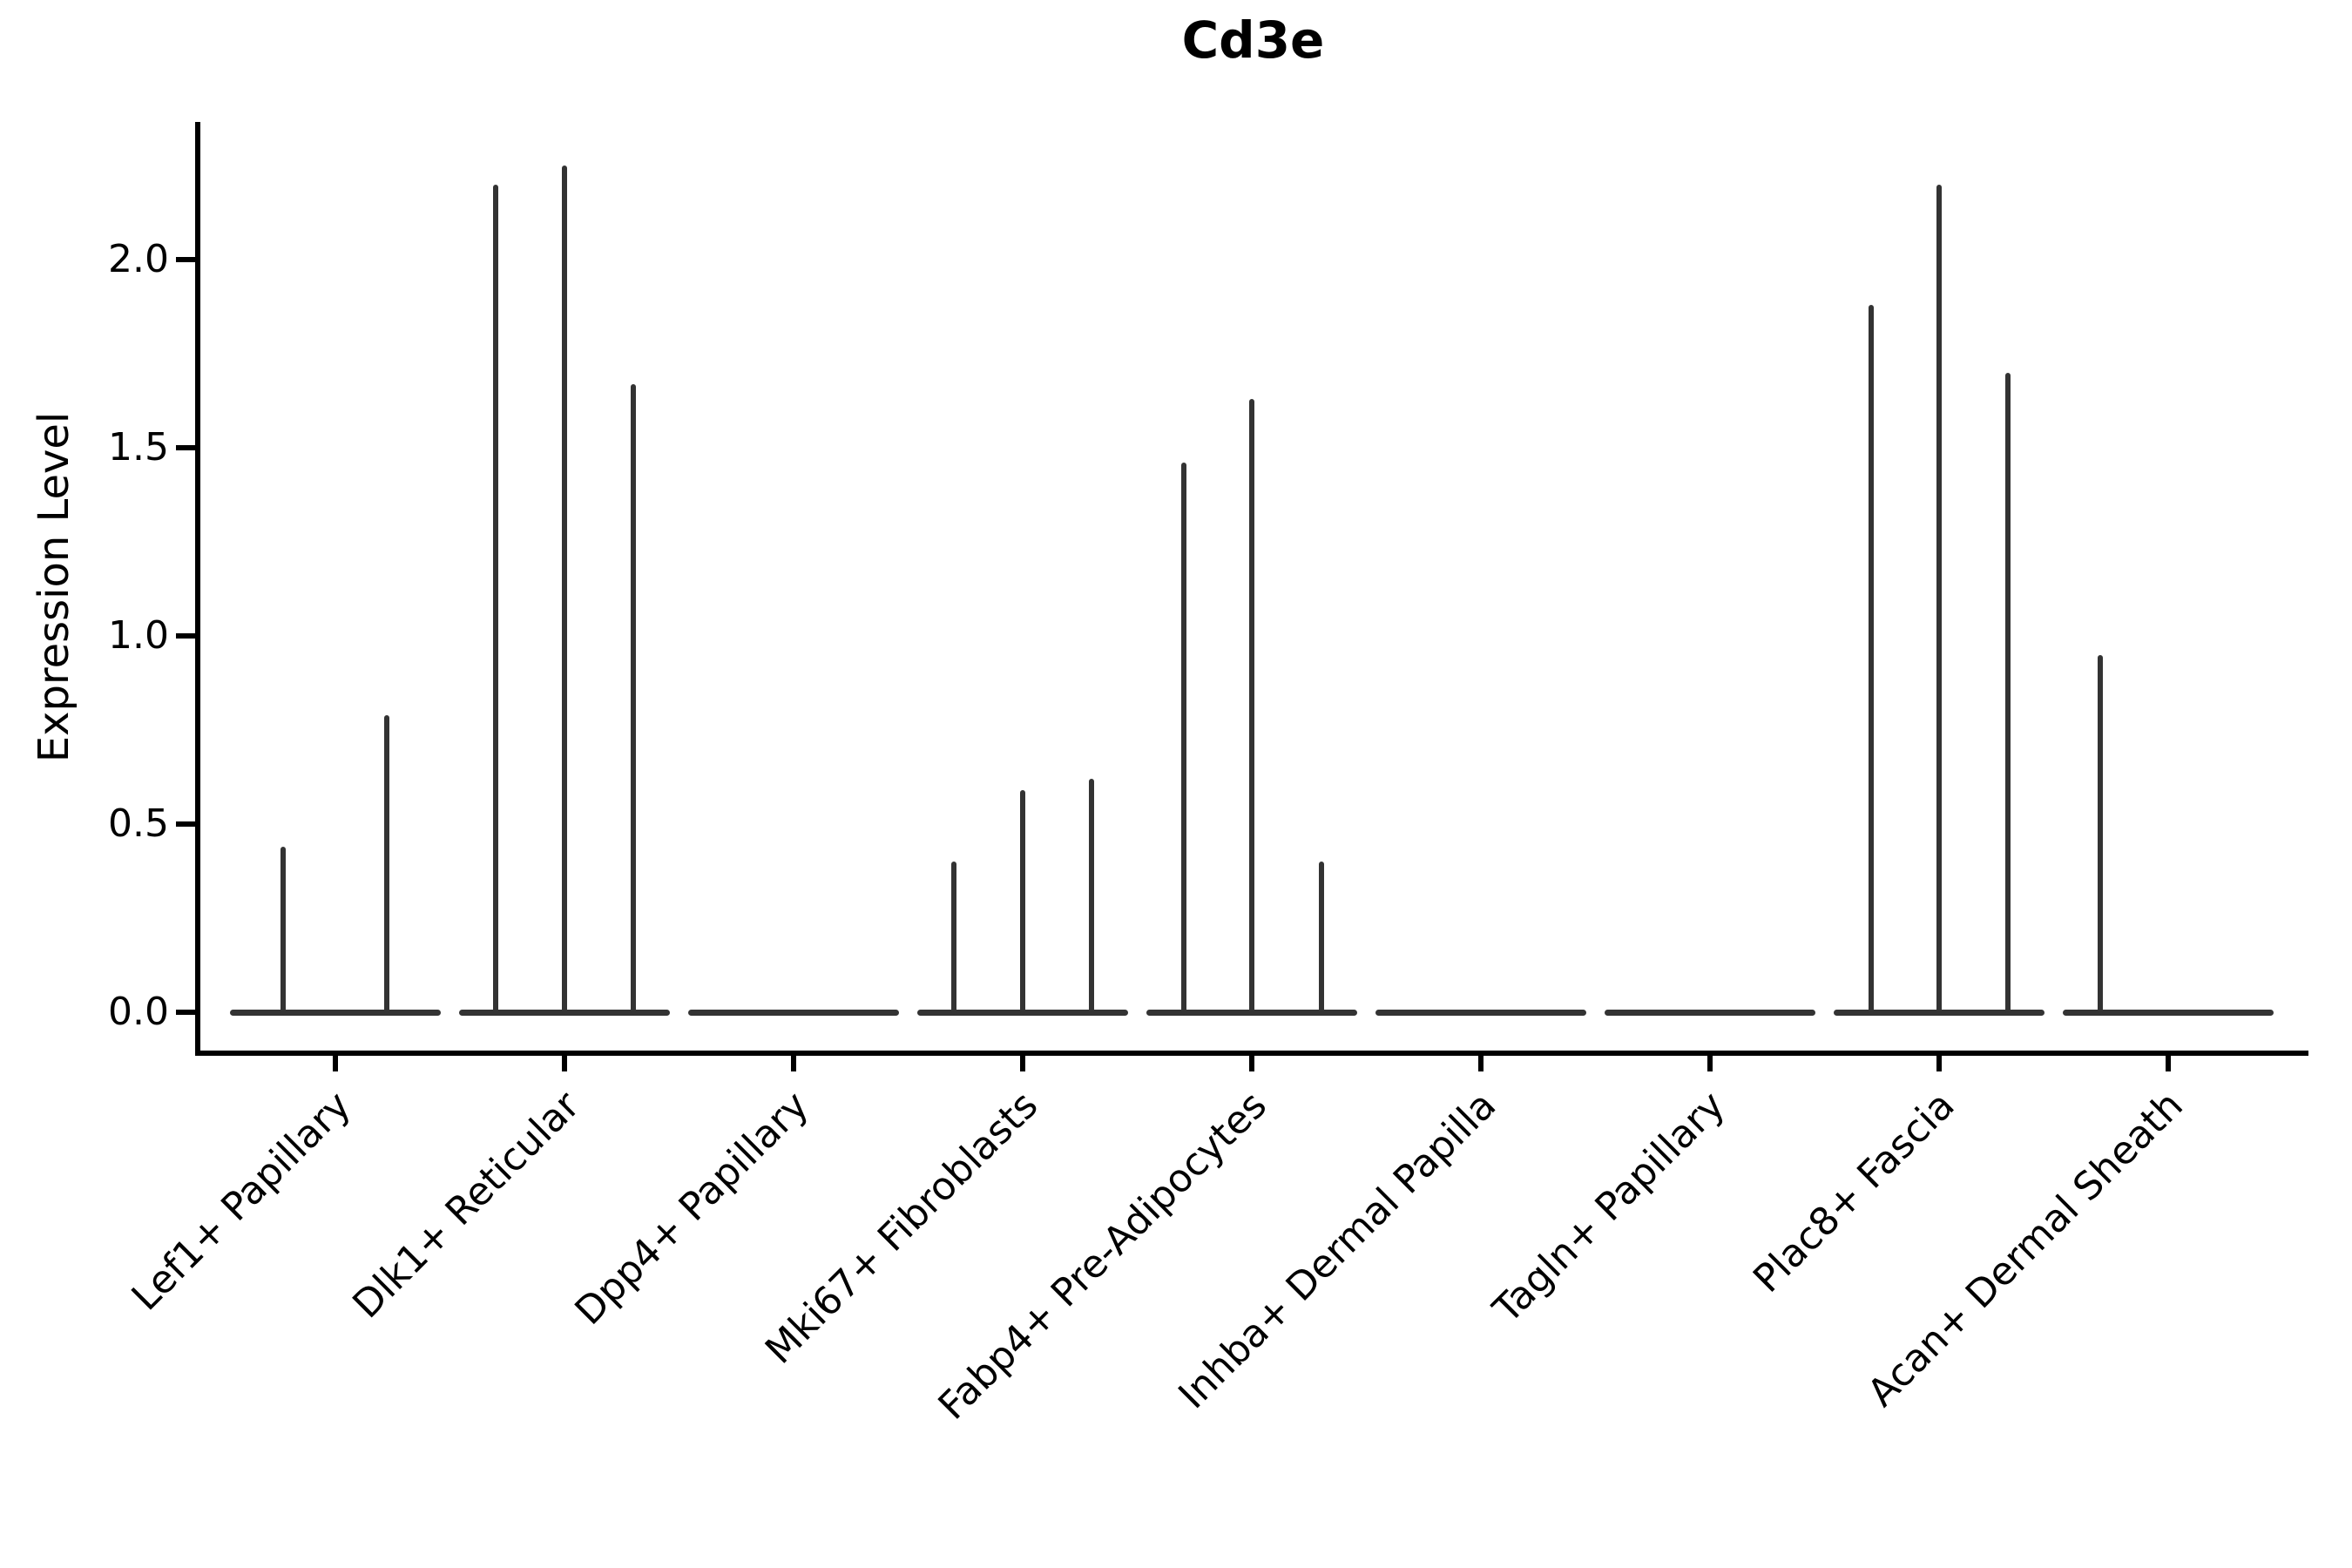  Describe the element at coordinates (466, 1205) in the screenshot. I see `x-tick-label: Dlk1+ Reticular` at that location.